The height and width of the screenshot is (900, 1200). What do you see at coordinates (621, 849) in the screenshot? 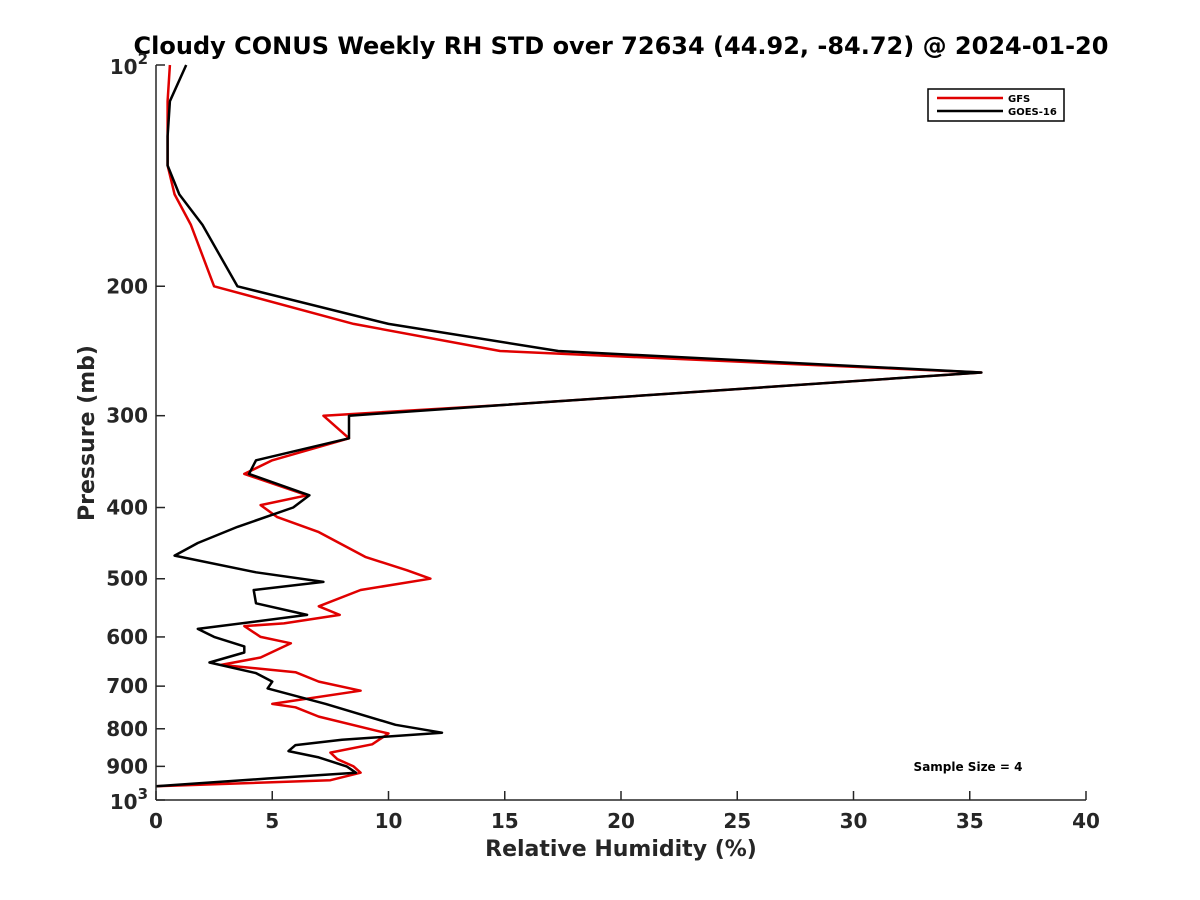
I see `x-axis-label: Relative Humidity (%)` at bounding box center [621, 849].